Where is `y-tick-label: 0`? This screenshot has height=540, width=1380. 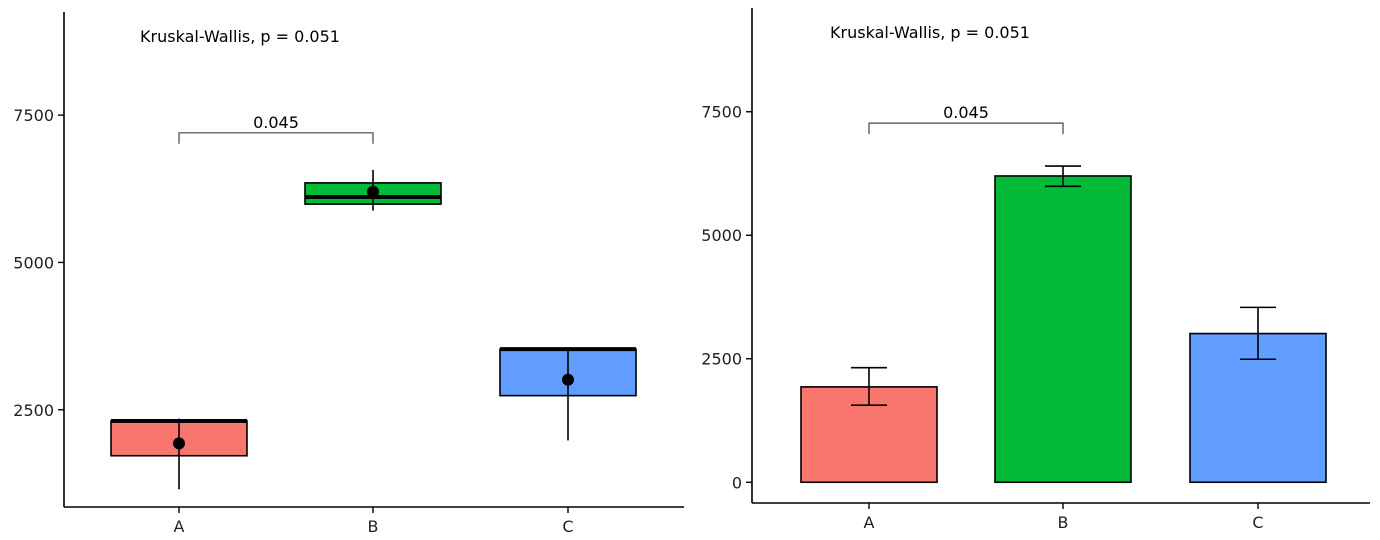
y-tick-label: 0 is located at coordinates (737, 482).